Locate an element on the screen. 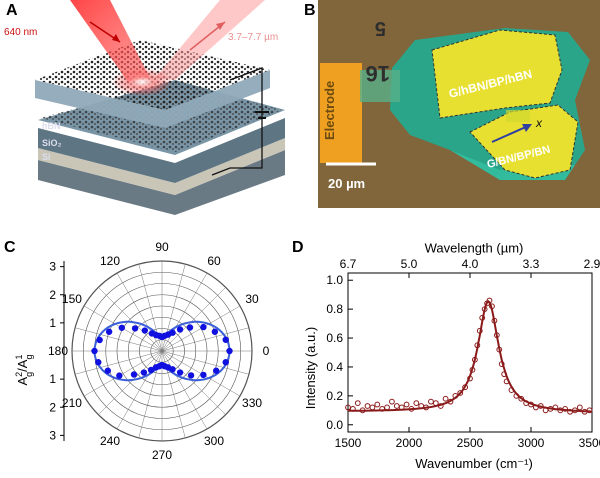 The height and width of the screenshot is (478, 600). polar-angle-tick: 300 is located at coordinates (214, 441).